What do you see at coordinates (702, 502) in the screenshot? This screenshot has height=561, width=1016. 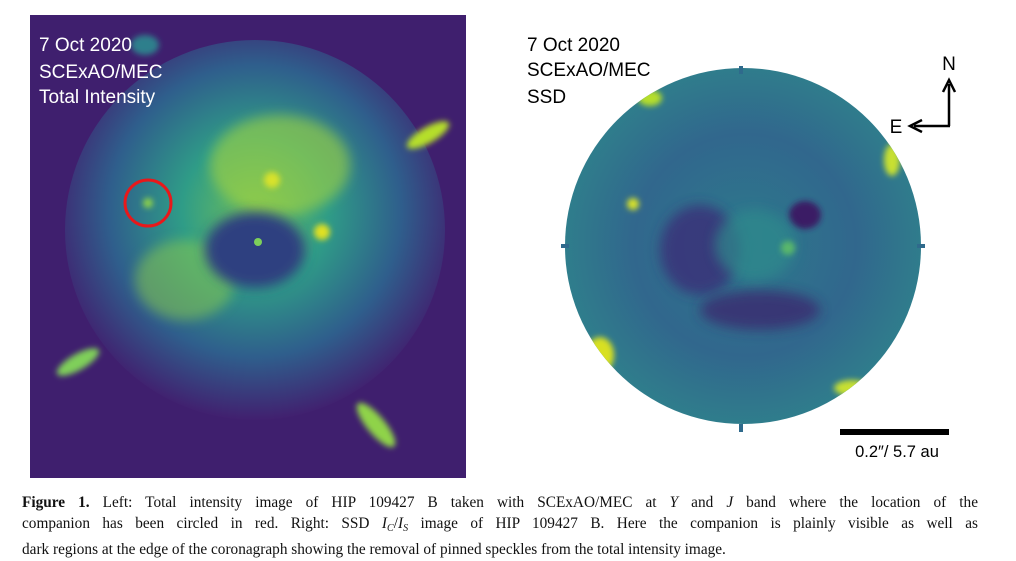 I see `caption-text: and` at bounding box center [702, 502].